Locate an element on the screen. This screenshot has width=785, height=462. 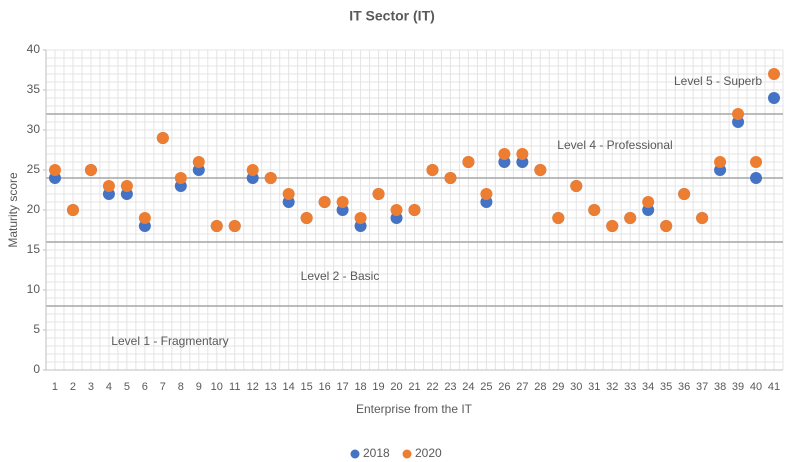
x-tick-label: 12 is located at coordinates (253, 387).